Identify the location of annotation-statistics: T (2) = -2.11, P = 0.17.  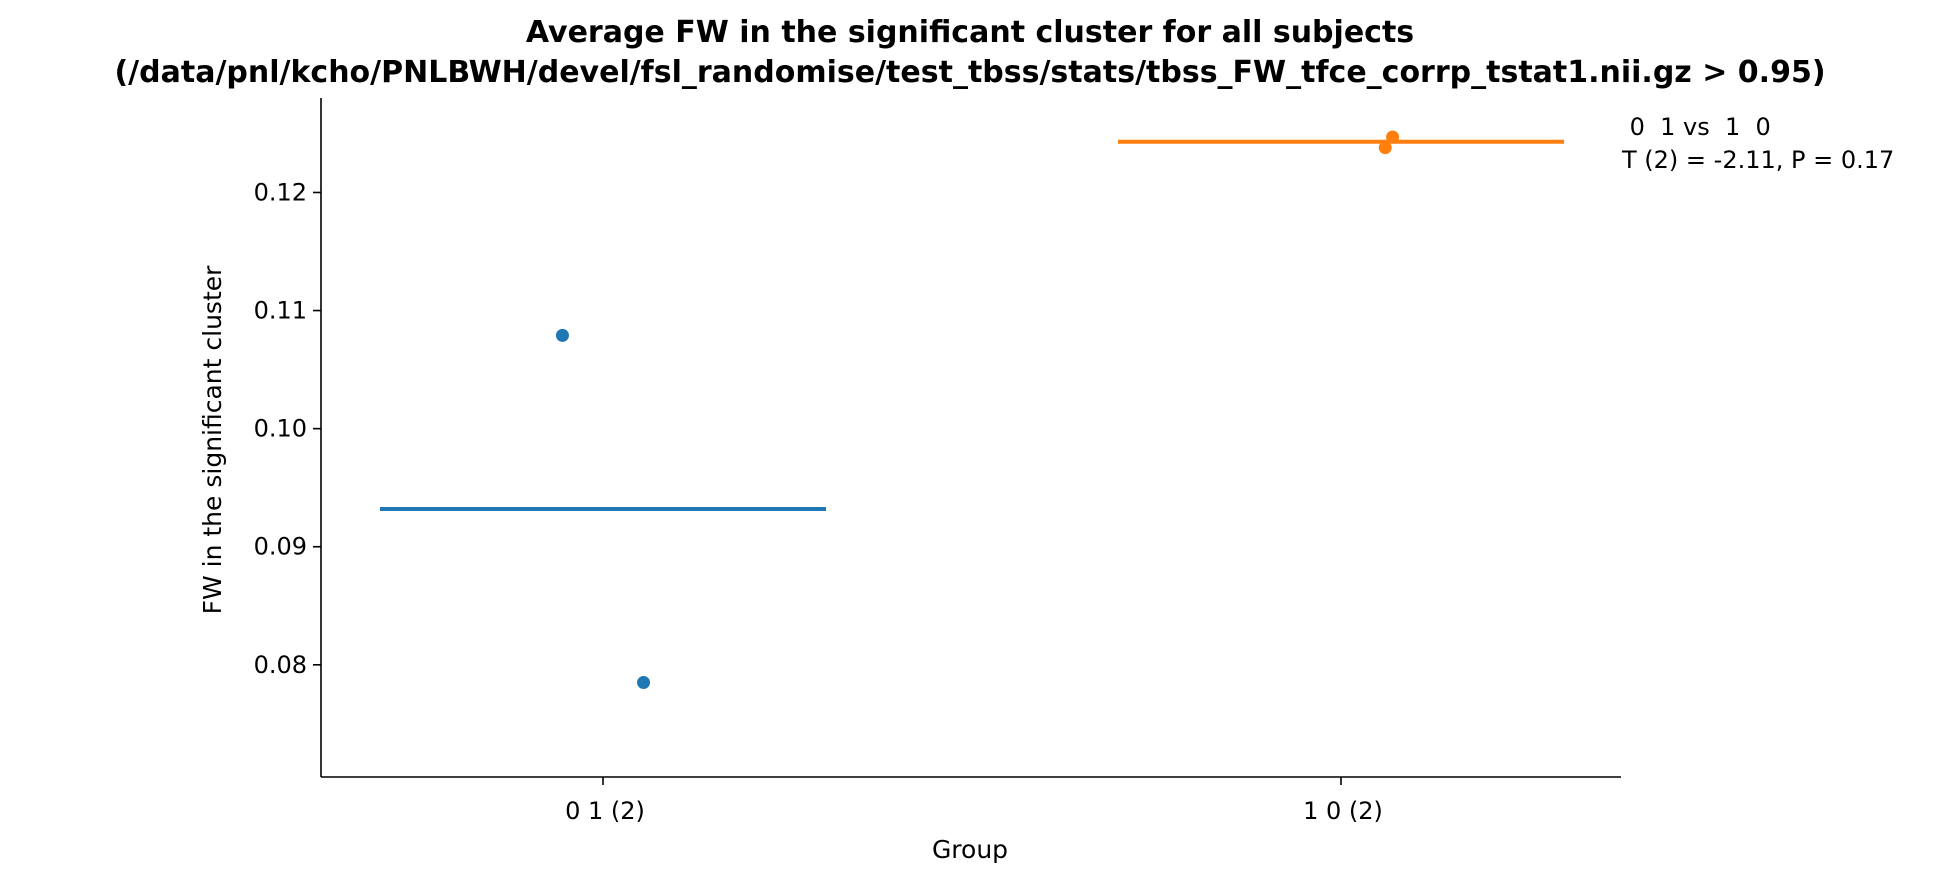
(1757, 160).